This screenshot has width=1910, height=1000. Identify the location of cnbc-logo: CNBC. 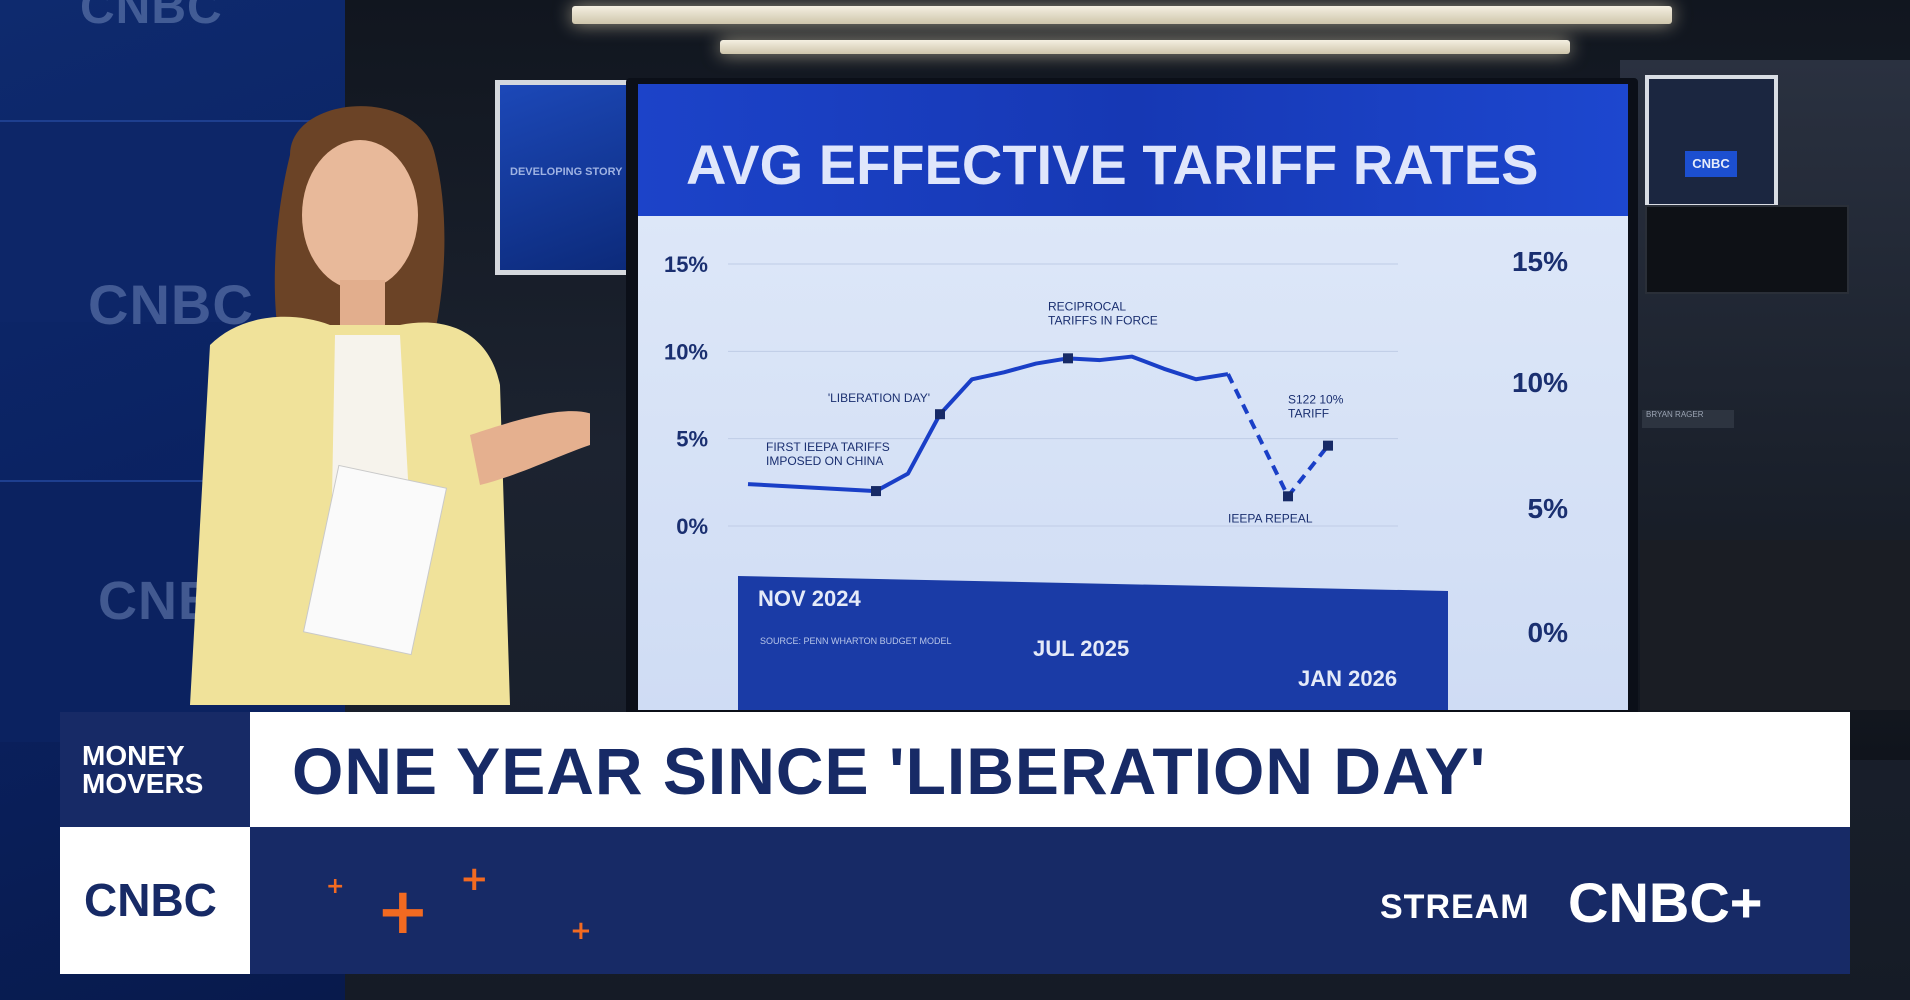
(150, 900).